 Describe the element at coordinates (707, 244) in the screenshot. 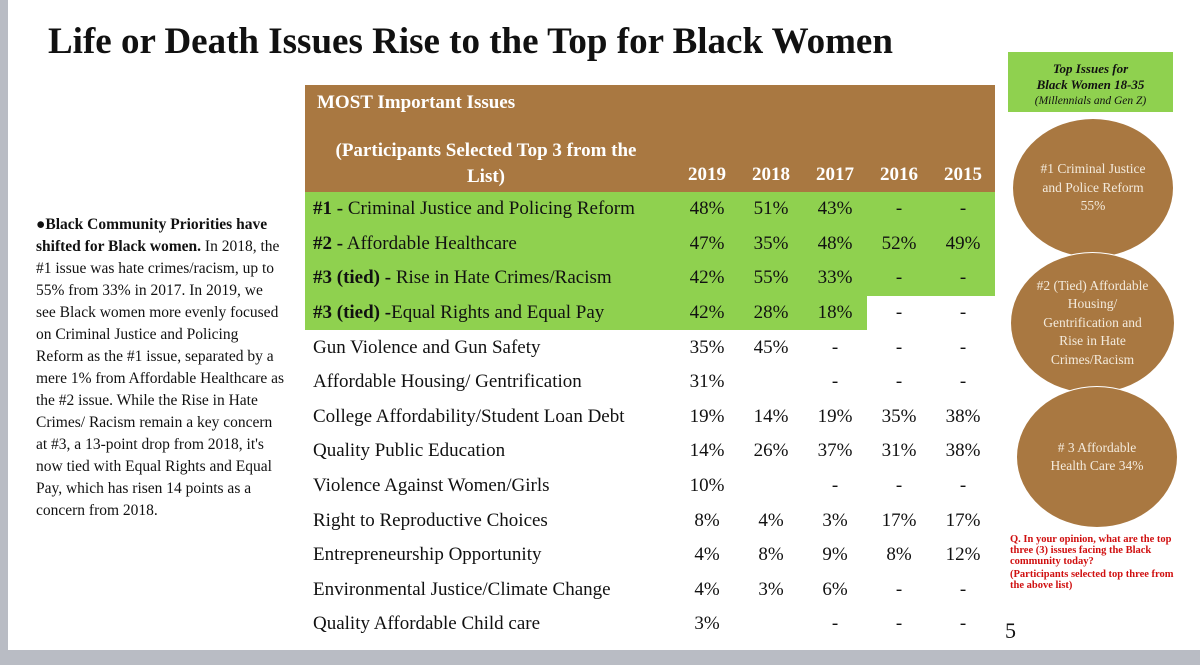

I see `issue-value: 47%` at that location.